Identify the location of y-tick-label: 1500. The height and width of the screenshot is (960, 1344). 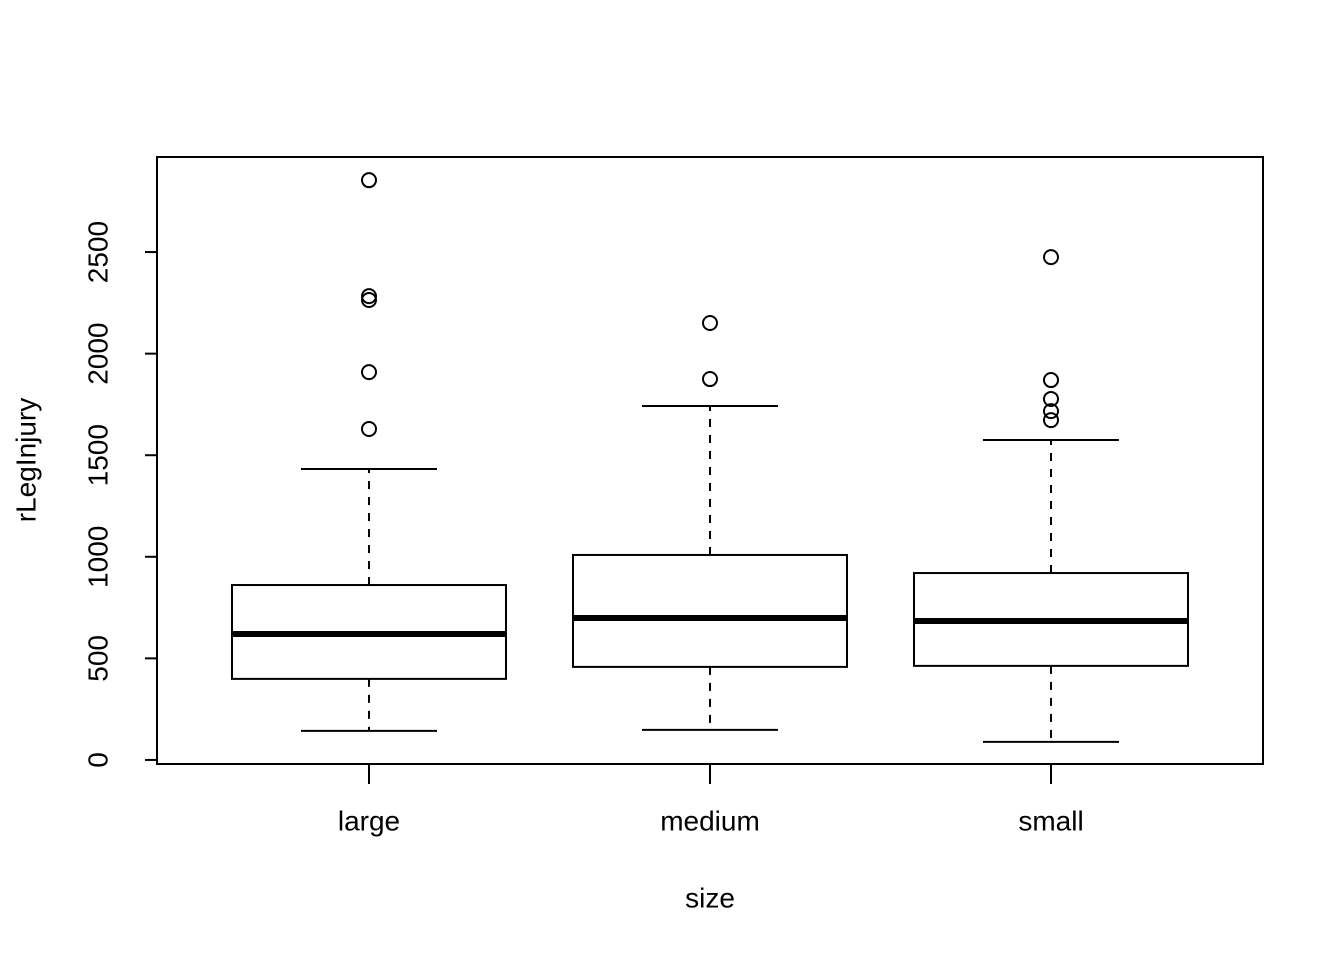
(97, 455).